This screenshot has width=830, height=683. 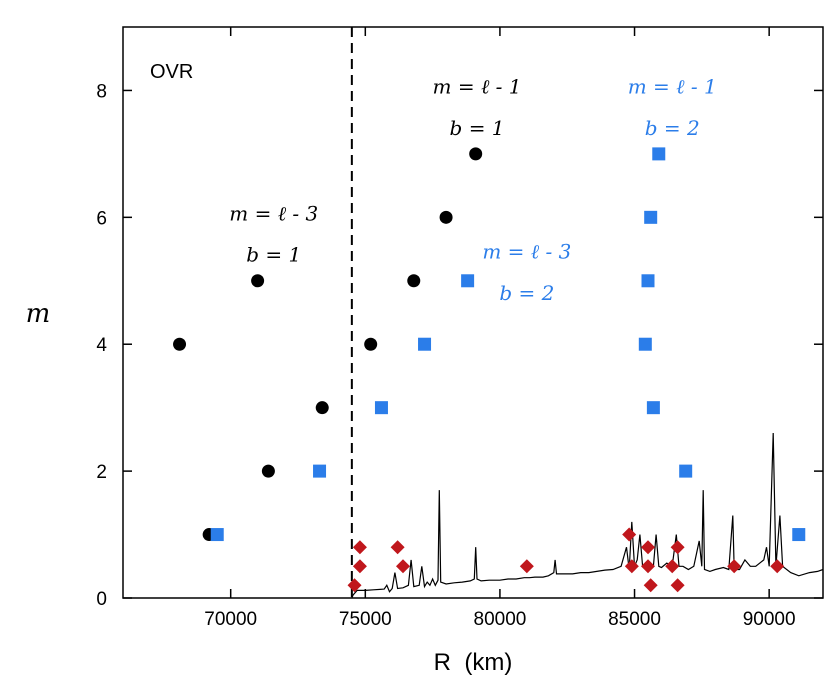 What do you see at coordinates (101, 91) in the screenshot?
I see `y-tick-label: 8` at bounding box center [101, 91].